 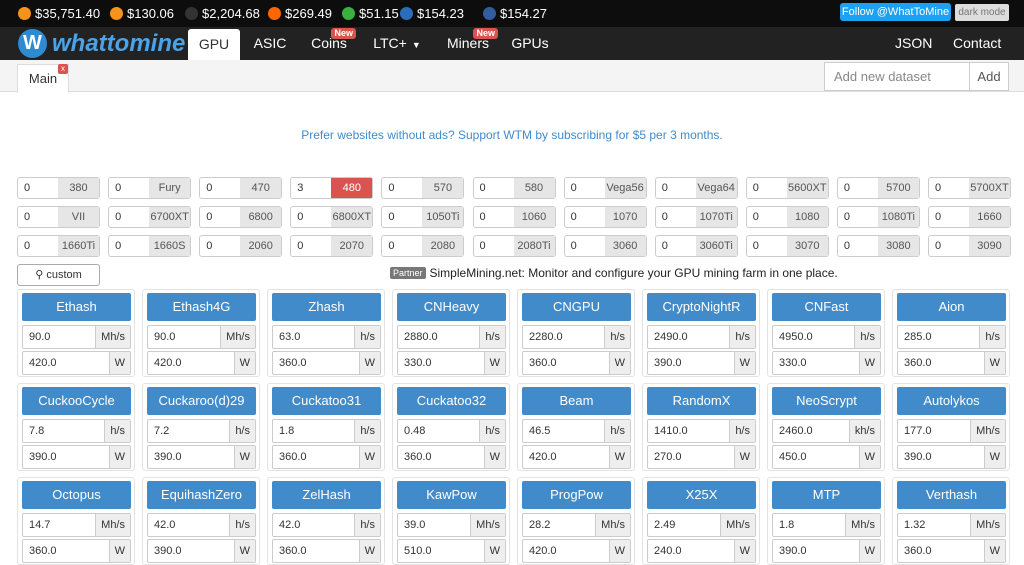 What do you see at coordinates (332, 217) in the screenshot?
I see `gpu-selector: 0 6800XT` at bounding box center [332, 217].